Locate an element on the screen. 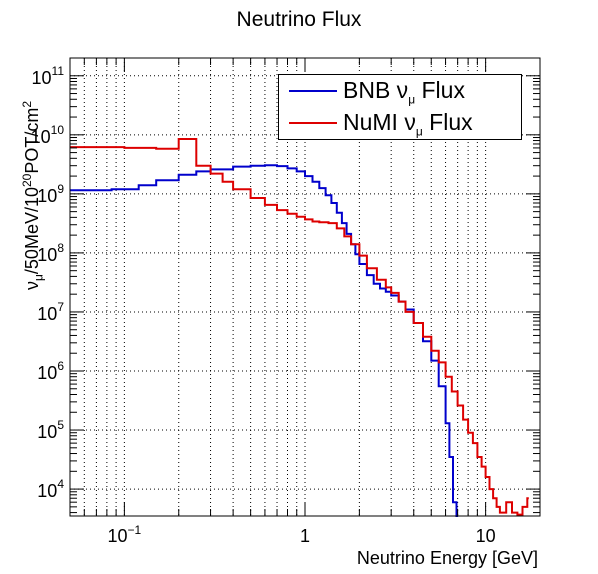  legend-label-numi-sub: μ is located at coordinates (419, 131).